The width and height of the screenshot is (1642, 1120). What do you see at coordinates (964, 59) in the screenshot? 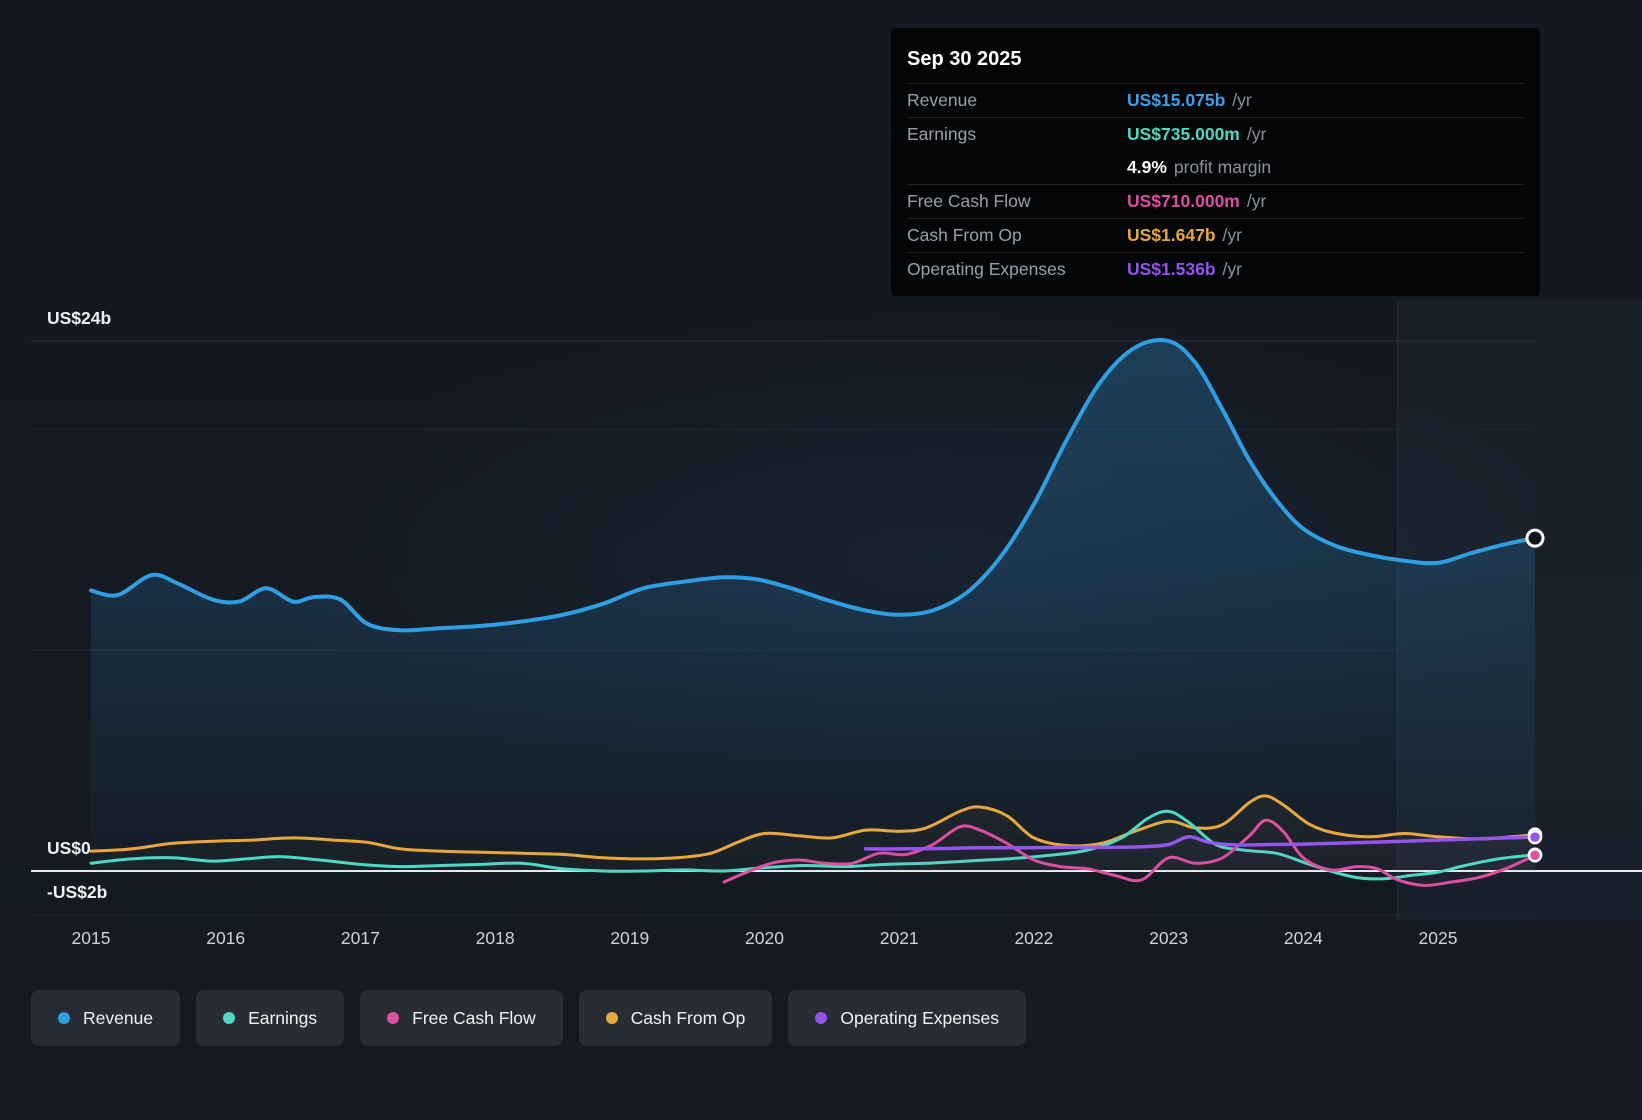
I see `tooltip-date: Sep 30 2025` at bounding box center [964, 59].